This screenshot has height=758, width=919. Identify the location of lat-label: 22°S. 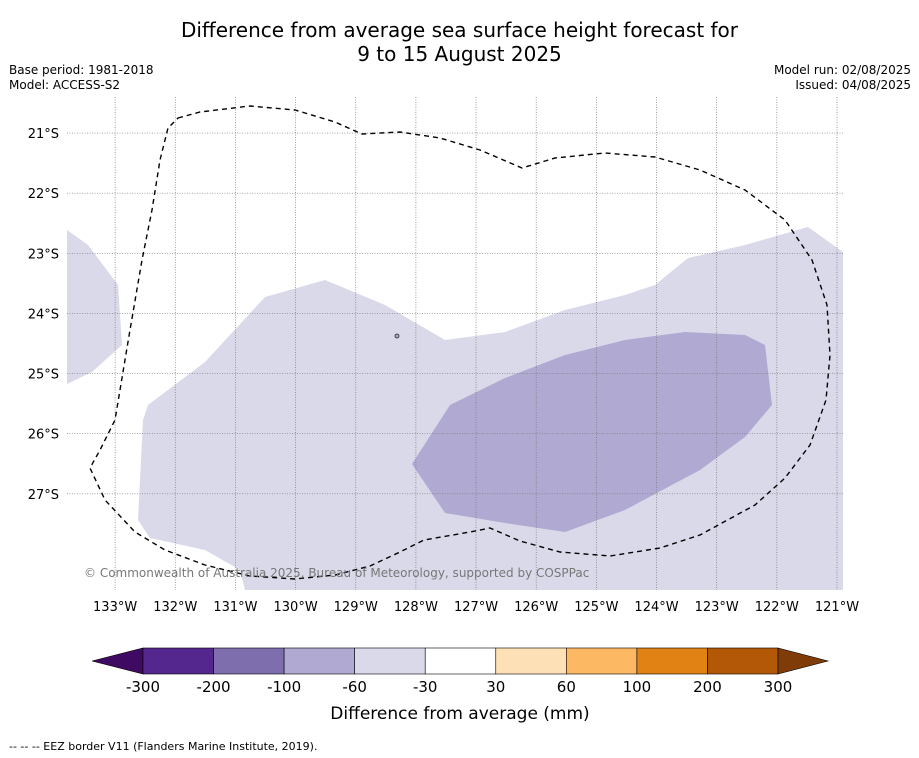
(43, 194).